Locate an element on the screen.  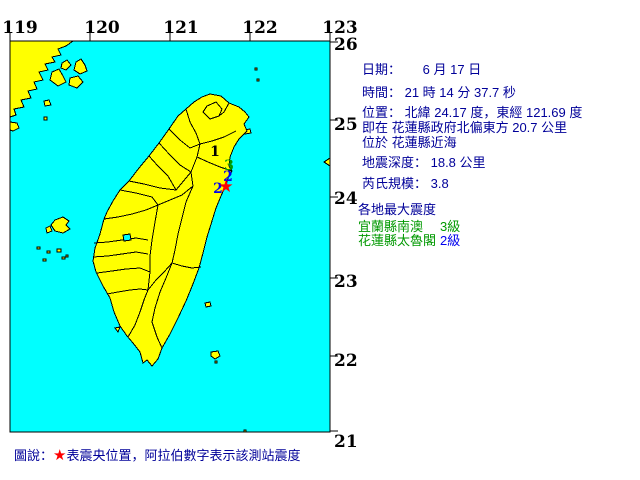
report-line-region: 位於 花蓮縣近海 is located at coordinates (409, 142).